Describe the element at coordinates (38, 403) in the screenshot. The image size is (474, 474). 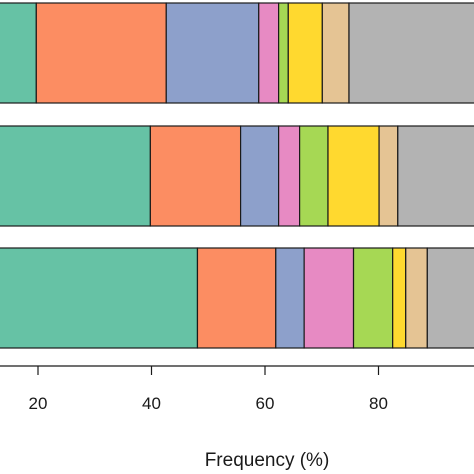
I see `x-tick-label-20: 20` at that location.